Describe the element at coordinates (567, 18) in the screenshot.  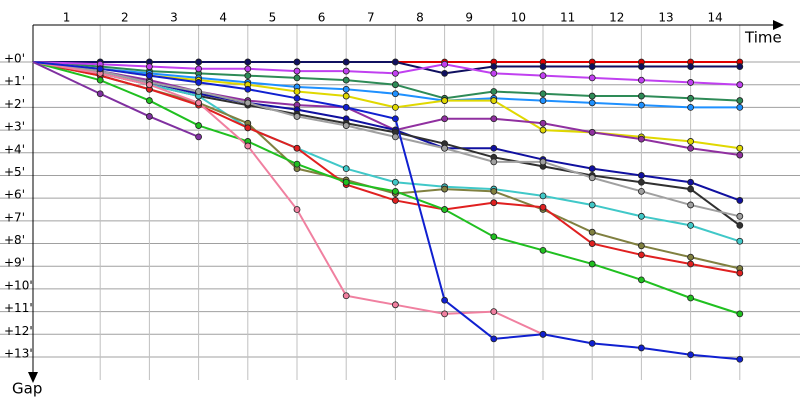
I see `x-tick-label: 11` at that location.